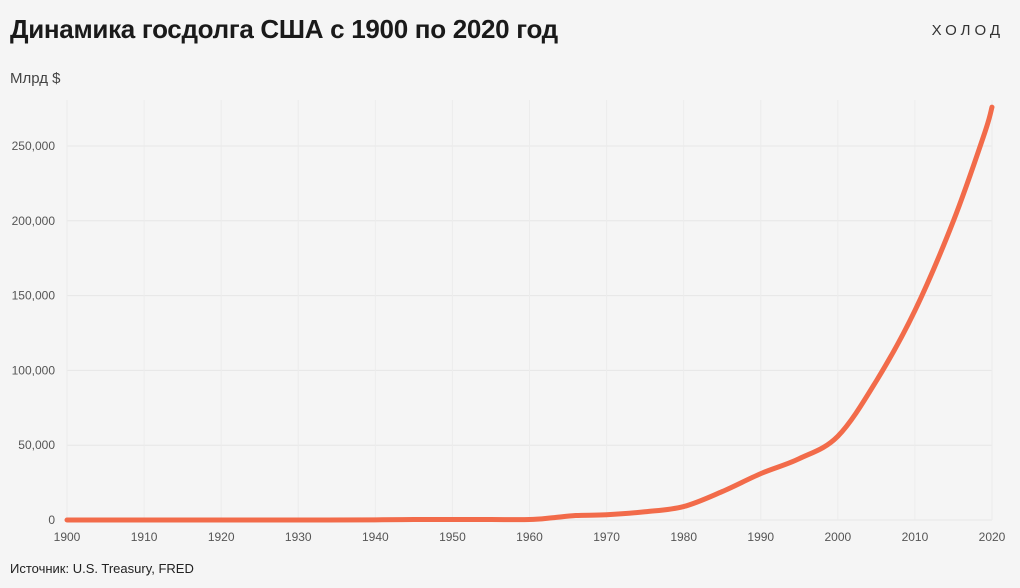 This screenshot has height=588, width=1020. I want to click on x-tick-label: 1950, so click(452, 537).